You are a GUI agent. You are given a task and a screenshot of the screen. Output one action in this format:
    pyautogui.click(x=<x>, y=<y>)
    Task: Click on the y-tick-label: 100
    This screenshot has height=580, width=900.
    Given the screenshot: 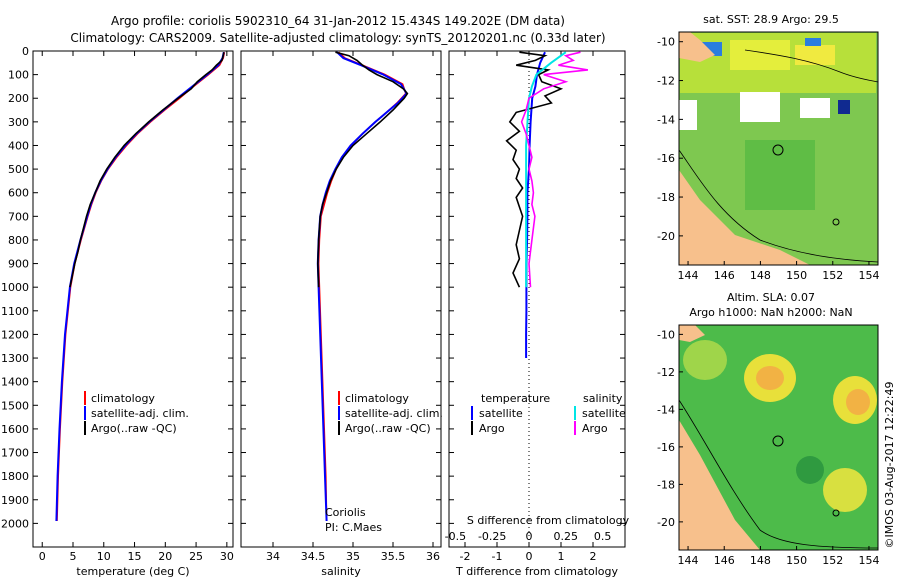 What is the action you would take?
    pyautogui.click(x=18, y=75)
    